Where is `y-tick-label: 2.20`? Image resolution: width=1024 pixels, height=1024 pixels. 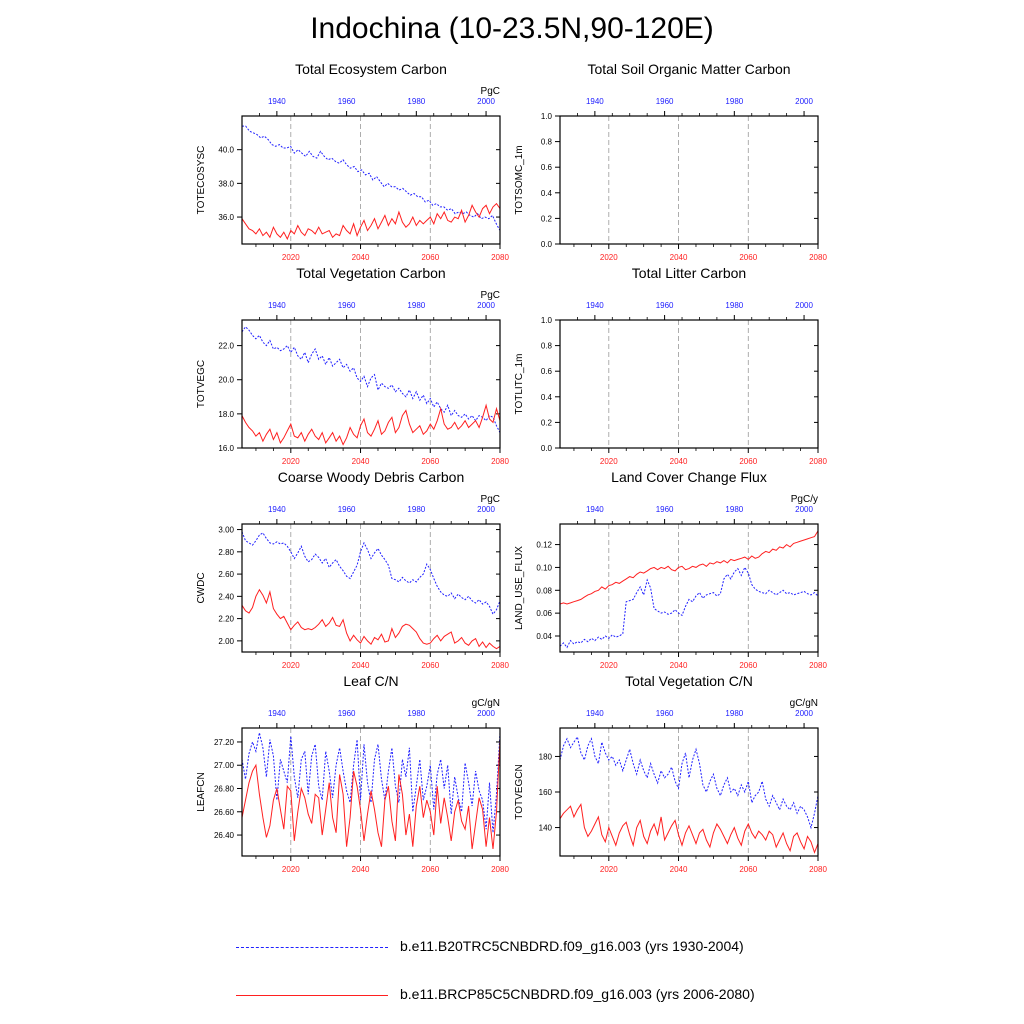
y-tick-label: 2.20 is located at coordinates (226, 619).